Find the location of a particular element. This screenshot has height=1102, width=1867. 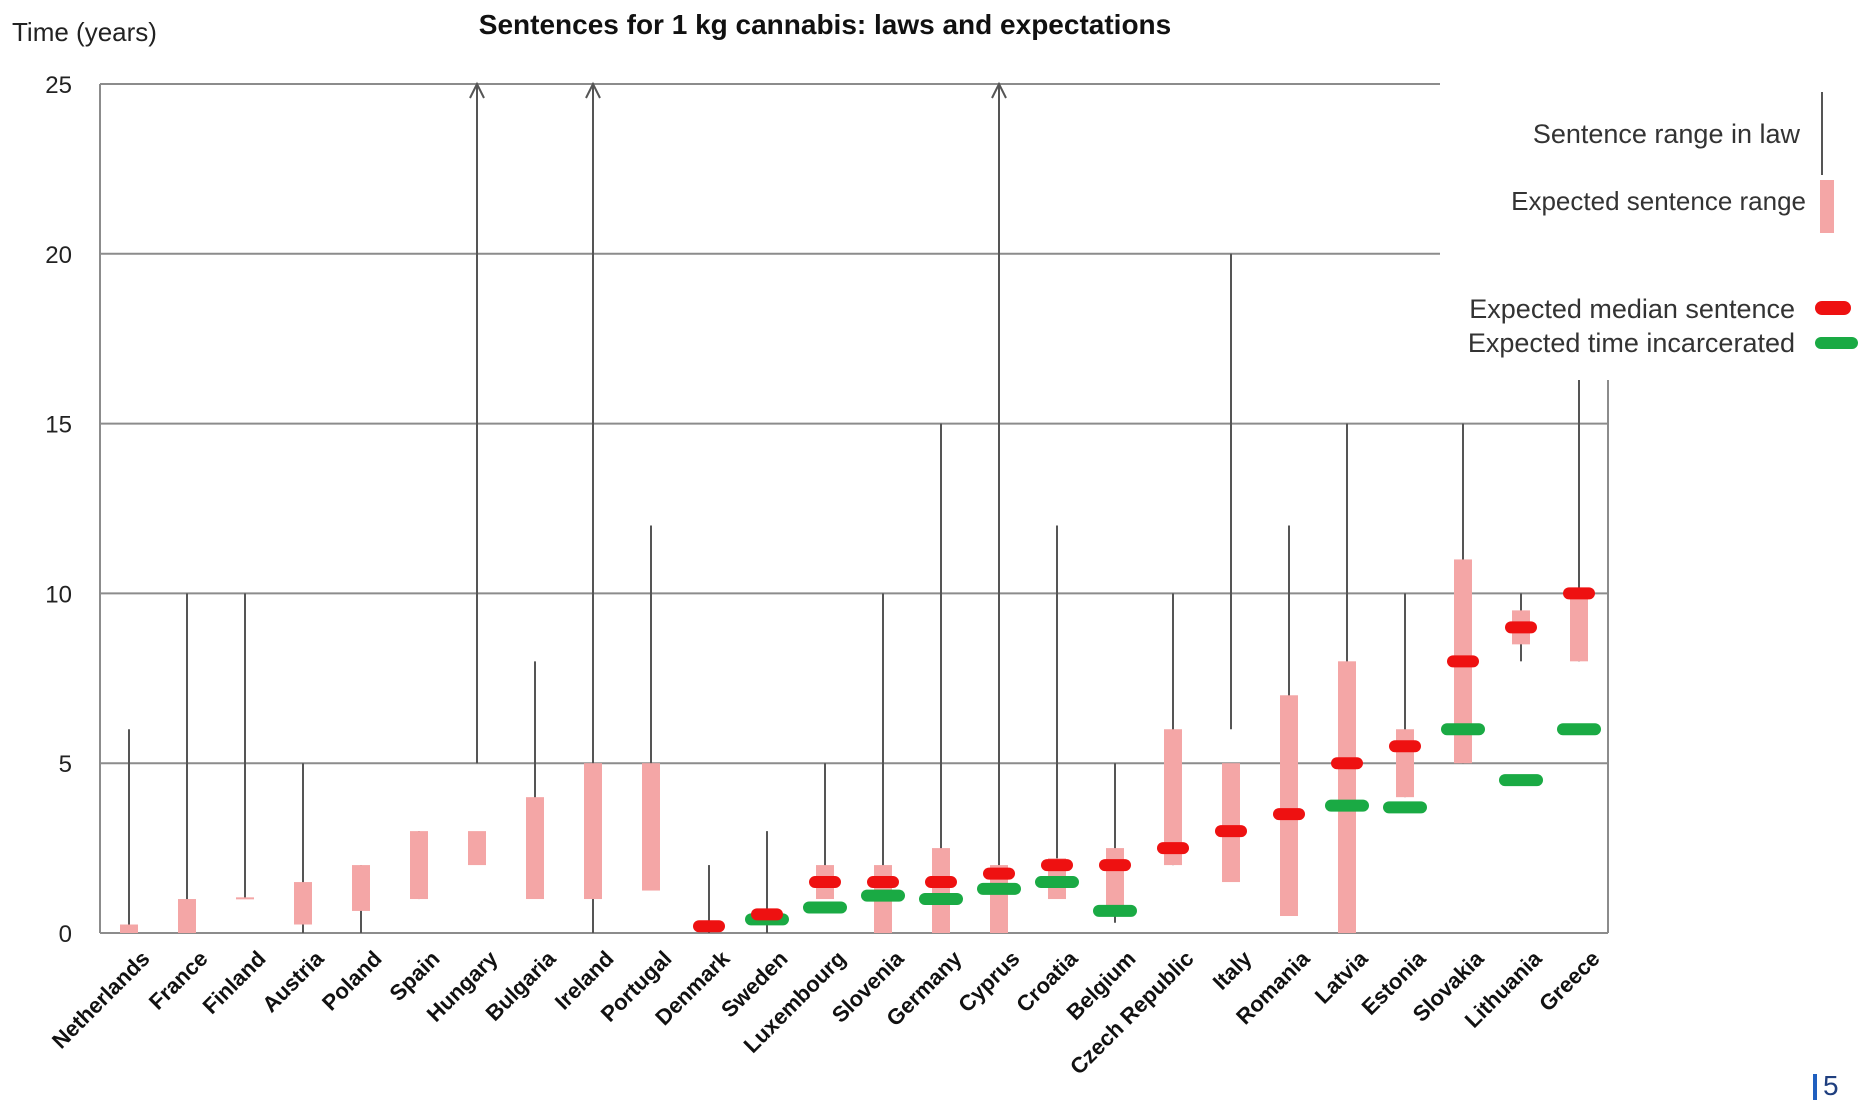

median-mark-cyprus is located at coordinates (999, 873).